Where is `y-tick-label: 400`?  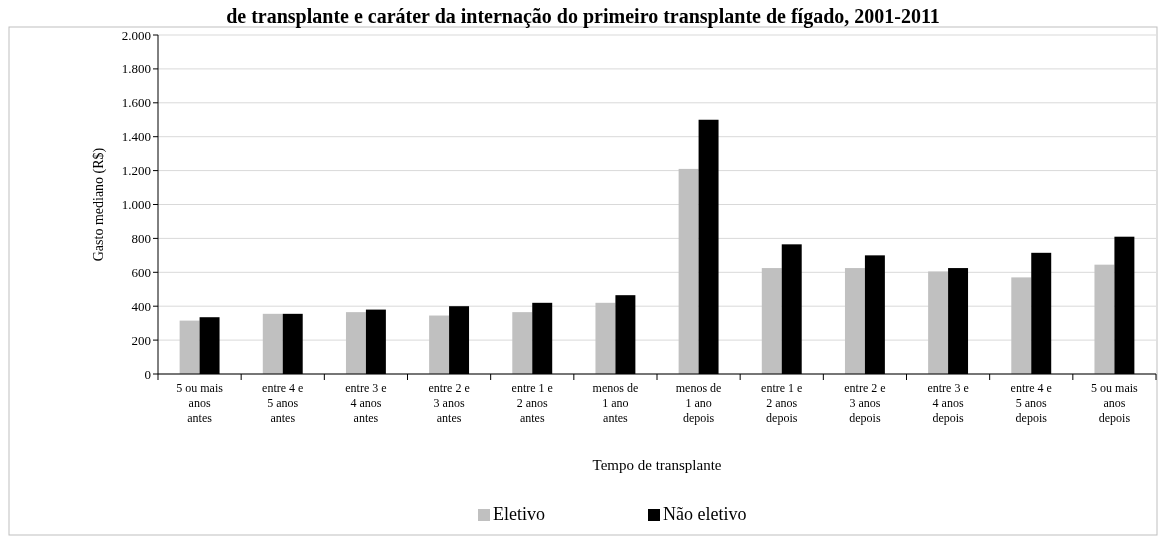
y-tick-label: 400 is located at coordinates (141, 306).